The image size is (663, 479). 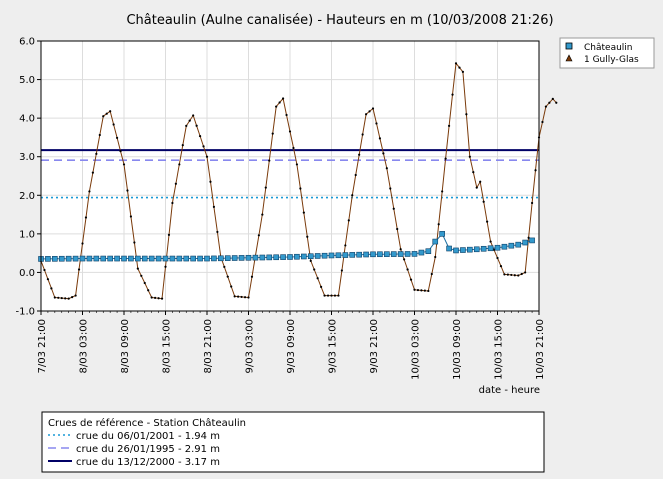 I want to click on x-tick-label: 10/03 21:00, so click(x=540, y=349).